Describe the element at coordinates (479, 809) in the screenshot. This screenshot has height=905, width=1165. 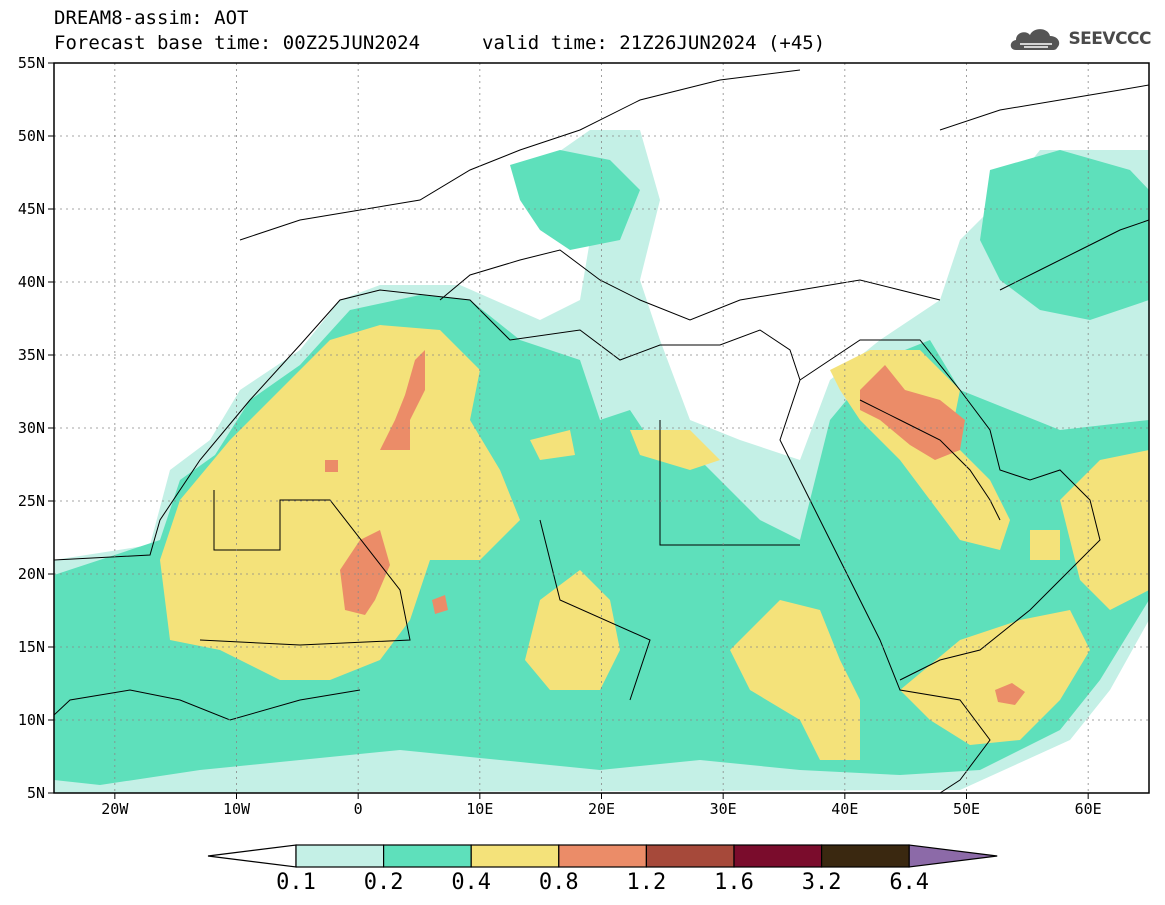
I see `lon-tick-label: 10E` at that location.